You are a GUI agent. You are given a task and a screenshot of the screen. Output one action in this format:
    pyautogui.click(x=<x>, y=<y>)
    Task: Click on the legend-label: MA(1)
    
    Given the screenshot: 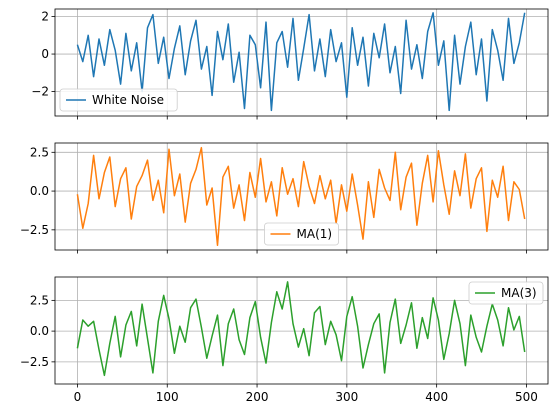 What is the action you would take?
    pyautogui.click(x=315, y=234)
    